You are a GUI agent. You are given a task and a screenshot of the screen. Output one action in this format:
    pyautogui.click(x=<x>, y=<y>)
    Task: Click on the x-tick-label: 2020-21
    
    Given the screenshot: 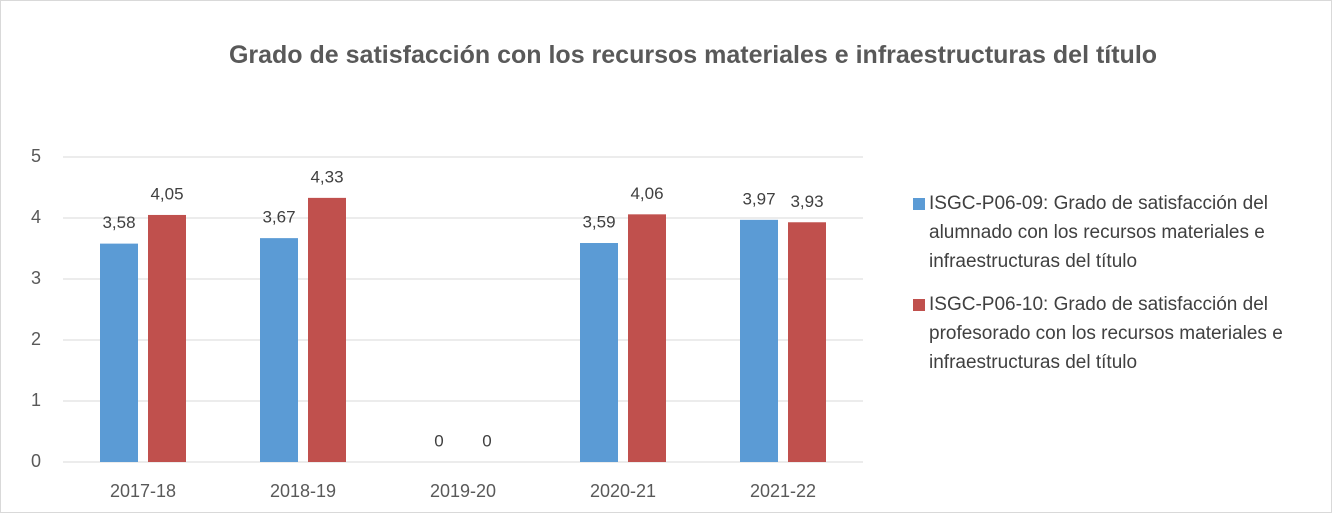 What is the action you would take?
    pyautogui.click(x=623, y=491)
    